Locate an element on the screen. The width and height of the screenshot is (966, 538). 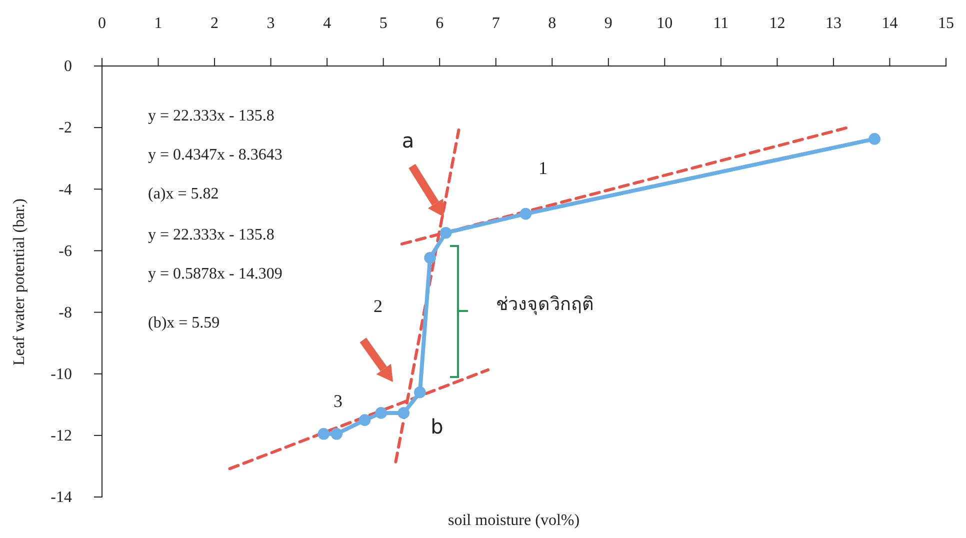
x-tick-label: 0 is located at coordinates (102, 23).